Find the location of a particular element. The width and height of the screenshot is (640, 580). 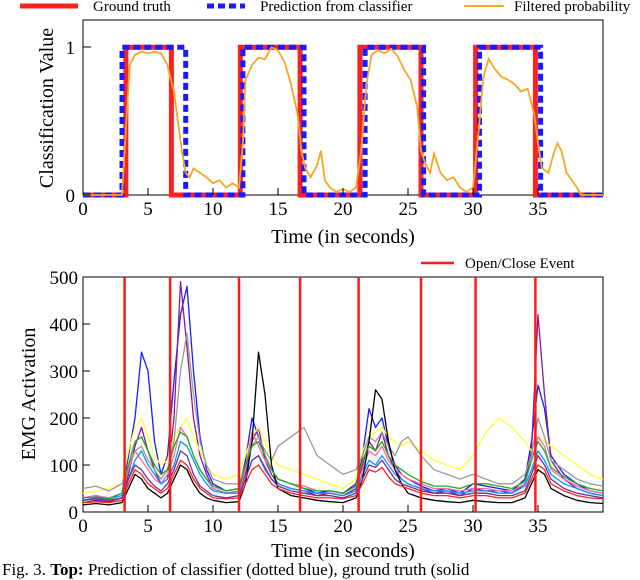

bottom-xtick-label: 25 is located at coordinates (408, 526).